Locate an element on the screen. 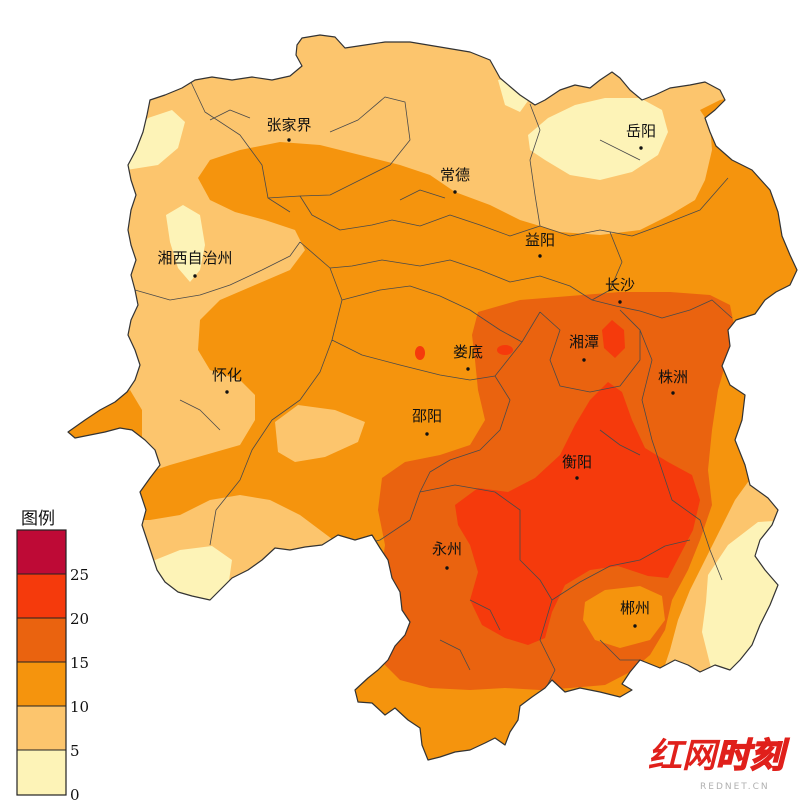 The image size is (811, 812). city-changsha: 长沙 is located at coordinates (620, 290).